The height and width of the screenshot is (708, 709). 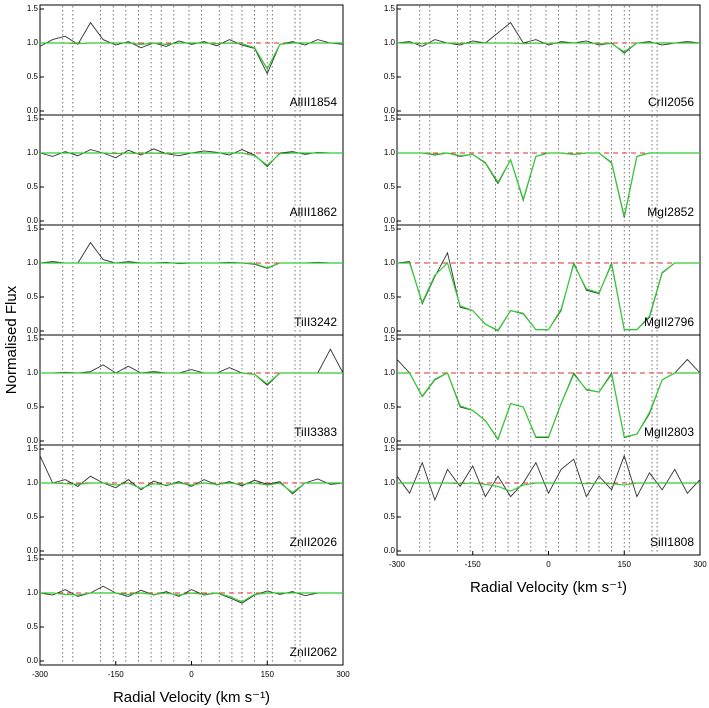 I want to click on panel-label: MgII2796, so click(x=669, y=322).